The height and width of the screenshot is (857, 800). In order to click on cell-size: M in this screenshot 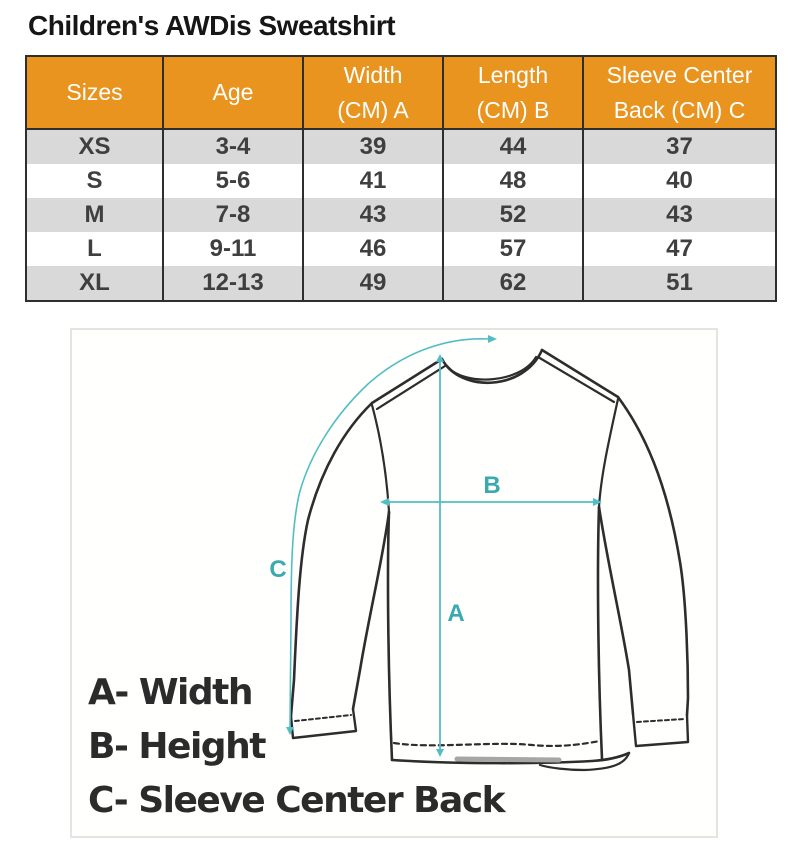, I will do `click(94, 215)`.